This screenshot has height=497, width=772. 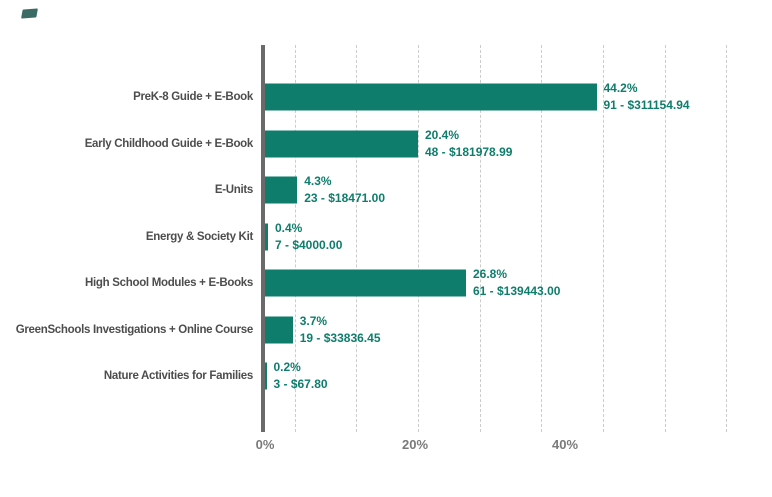 What do you see at coordinates (518, 144) in the screenshot?
I see `bar-track: 20.4% 48 - $181978.99` at bounding box center [518, 144].